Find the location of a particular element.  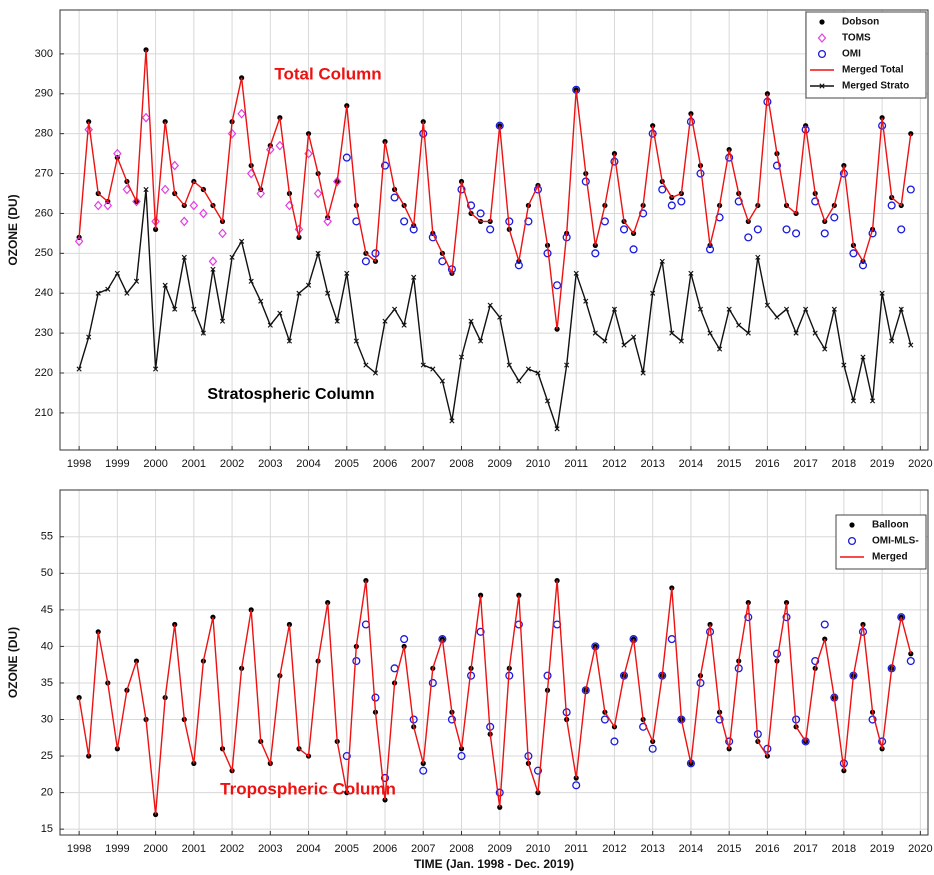

y-axis-label: OZONE (DU) is located at coordinates (13, 229).